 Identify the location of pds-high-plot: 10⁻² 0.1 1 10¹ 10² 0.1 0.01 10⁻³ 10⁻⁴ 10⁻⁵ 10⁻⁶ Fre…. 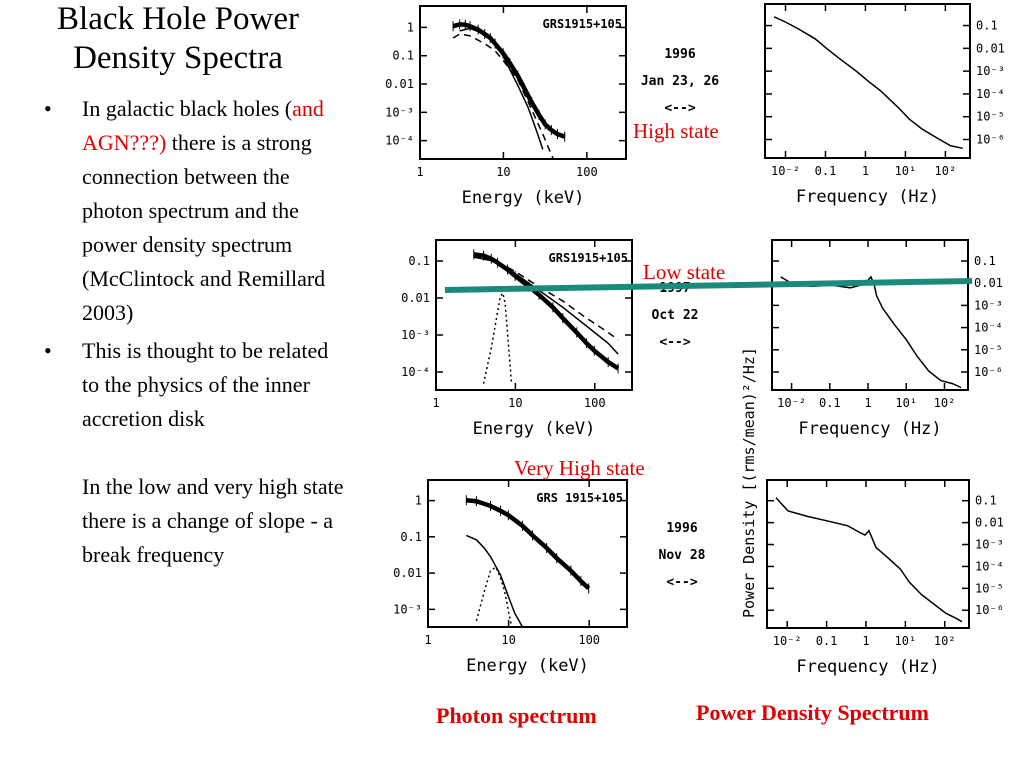
(884, 105).